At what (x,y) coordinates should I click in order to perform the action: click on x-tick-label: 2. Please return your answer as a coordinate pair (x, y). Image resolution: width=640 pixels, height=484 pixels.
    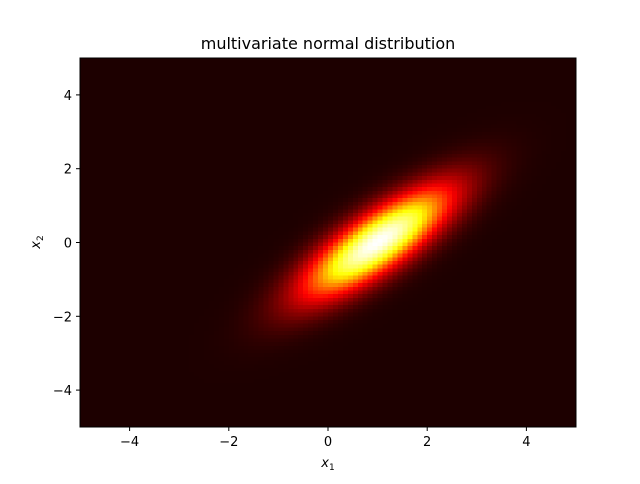
    Looking at the image, I should click on (427, 442).